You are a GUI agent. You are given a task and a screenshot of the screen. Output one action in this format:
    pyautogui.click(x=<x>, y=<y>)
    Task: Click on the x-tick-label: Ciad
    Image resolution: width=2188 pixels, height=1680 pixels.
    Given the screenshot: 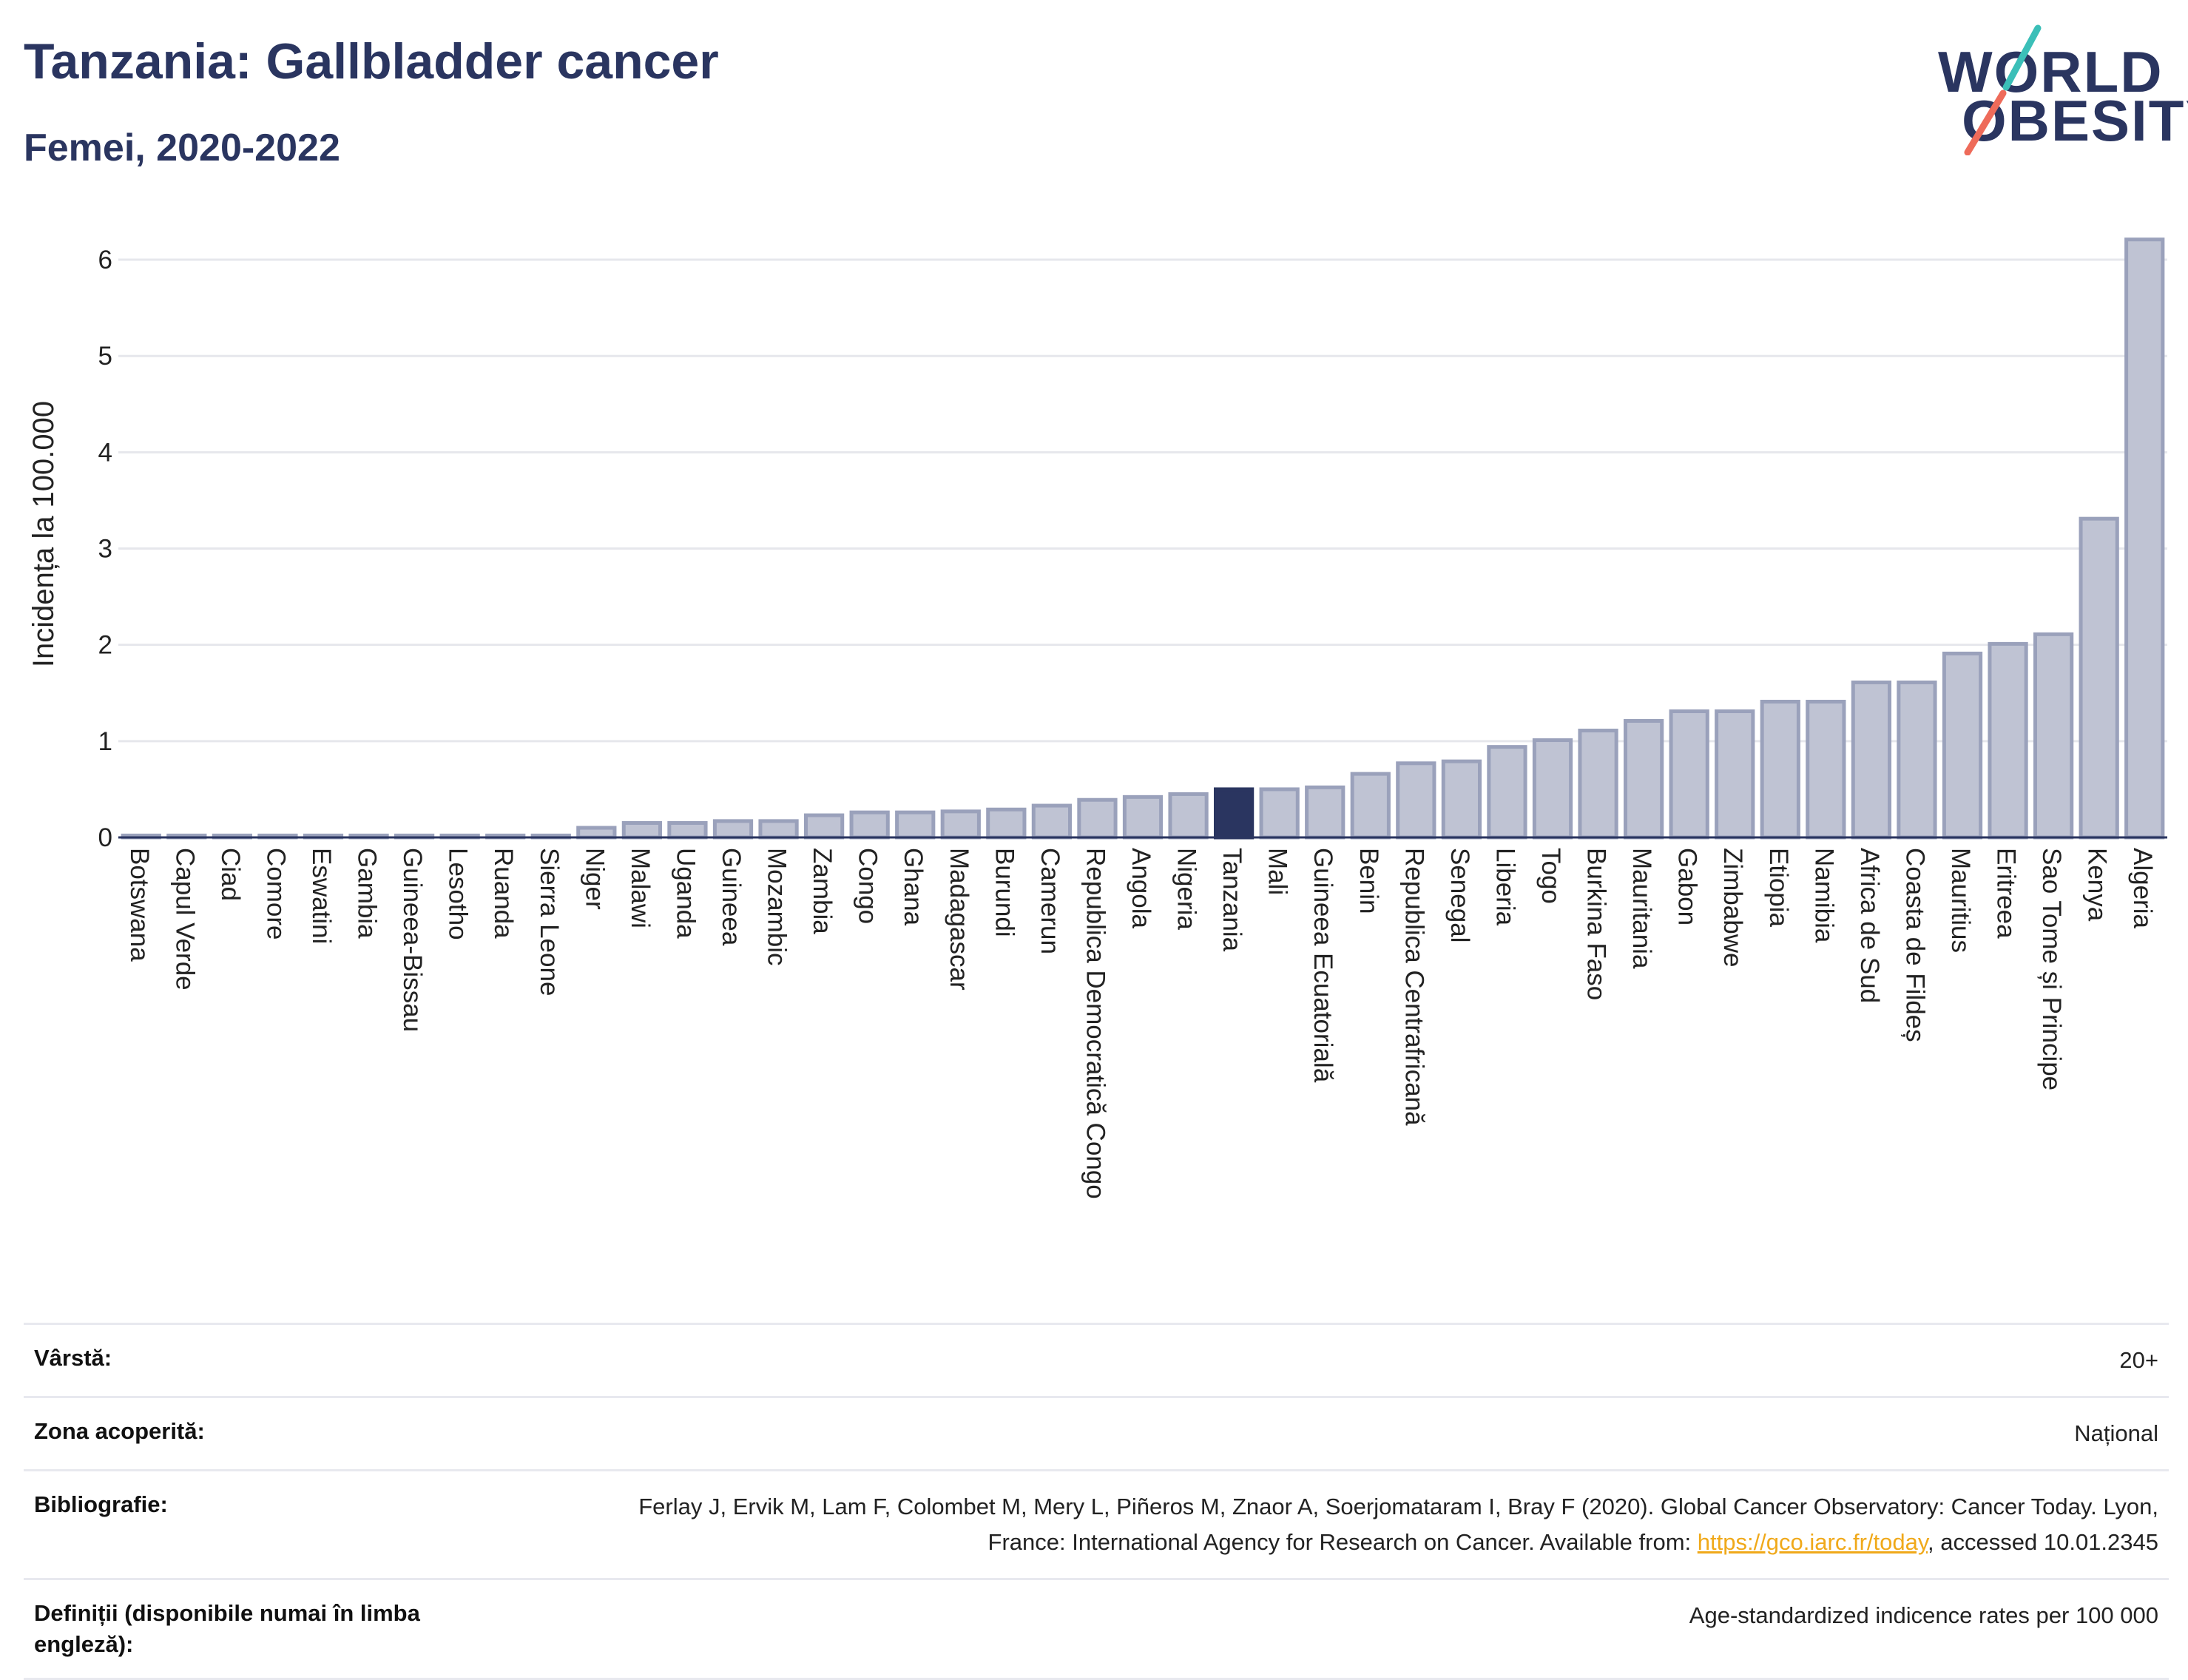 What is the action you would take?
    pyautogui.click(x=230, y=874)
    